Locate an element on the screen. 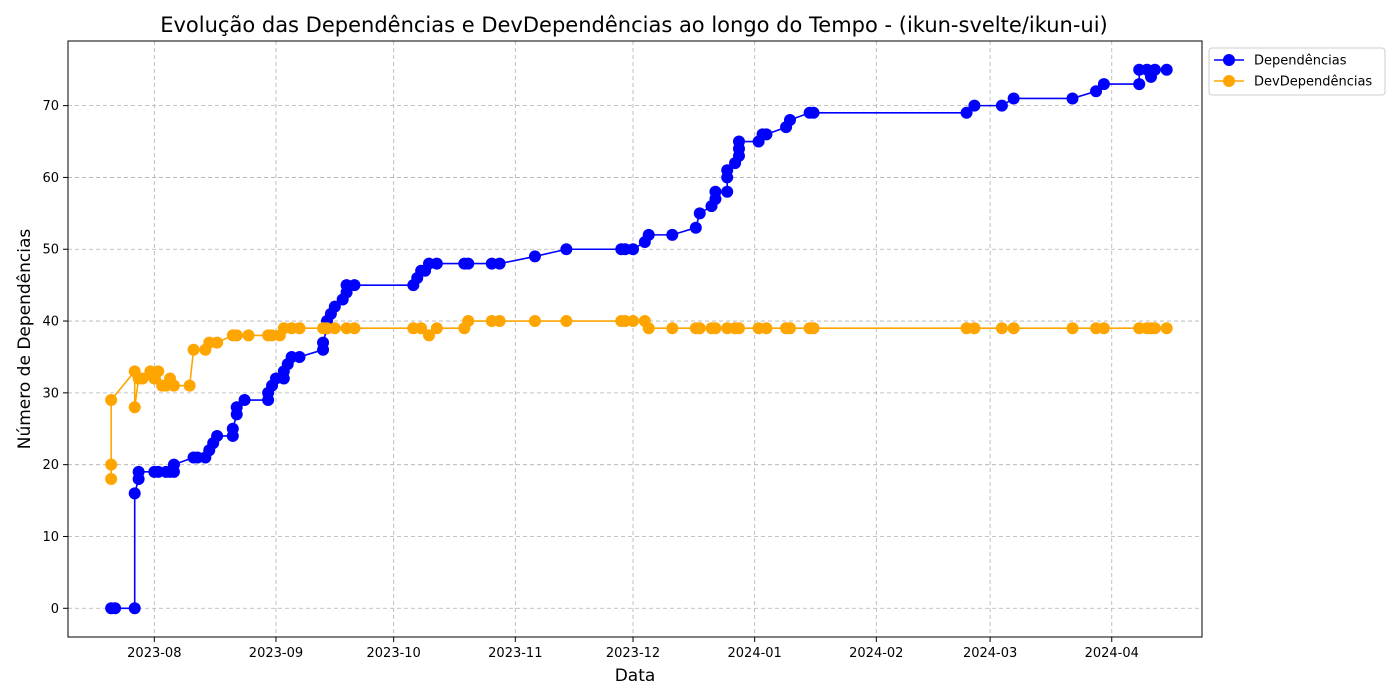 The height and width of the screenshot is (700, 1400). y-tick-label: 70 is located at coordinates (50, 106).